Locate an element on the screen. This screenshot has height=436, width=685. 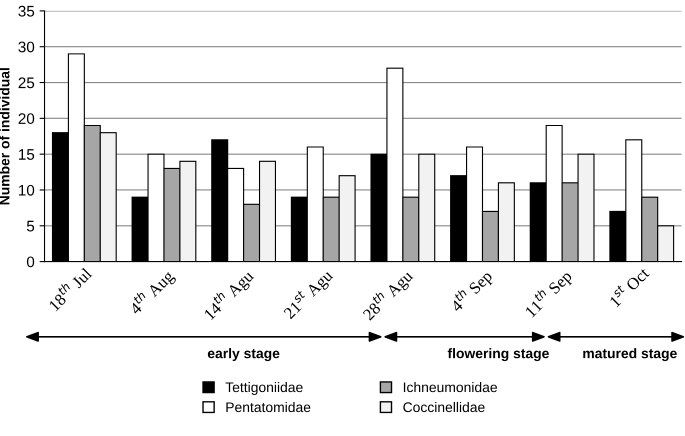
x-tick-label: 4$^{th}$ Sep is located at coordinates (471, 290).